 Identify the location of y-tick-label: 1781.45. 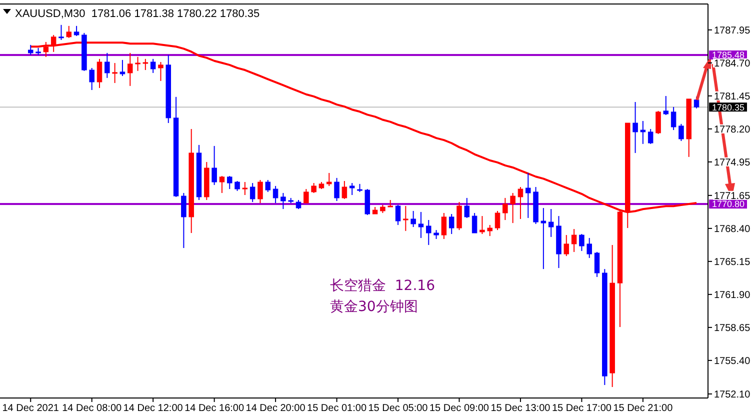
(732, 96).